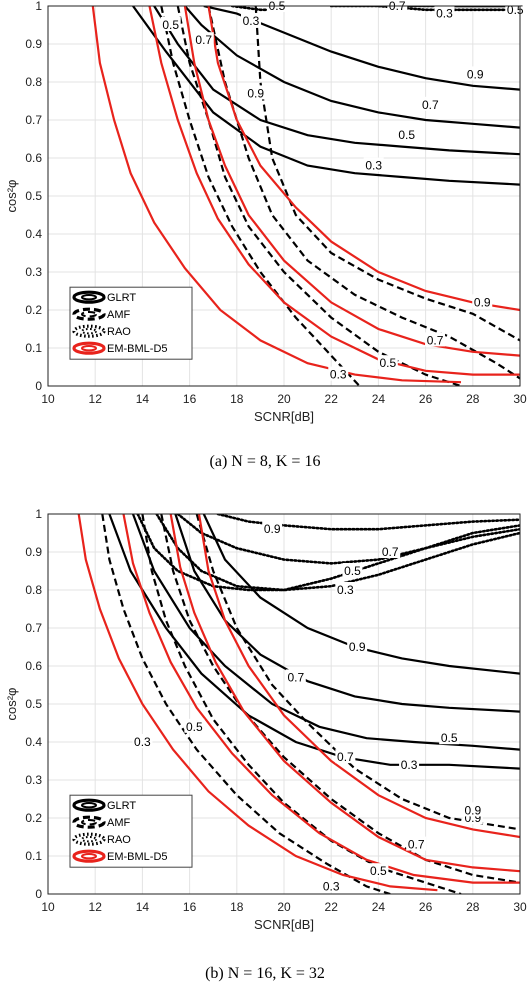 The width and height of the screenshot is (530, 994). I want to click on y-tick-label: 0.7, so click(33, 628).